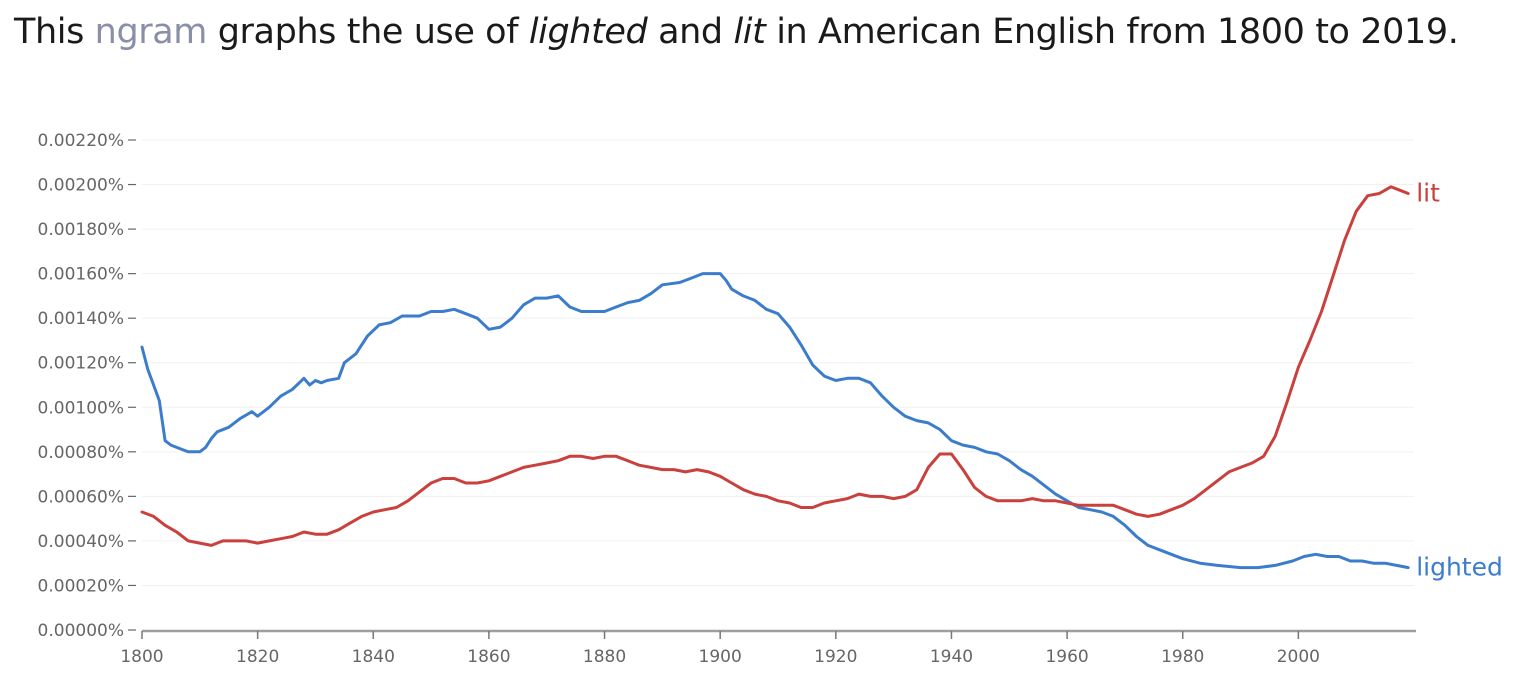 This screenshot has height=682, width=1534. What do you see at coordinates (373, 657) in the screenshot?
I see `x-tick-label: 1840` at bounding box center [373, 657].